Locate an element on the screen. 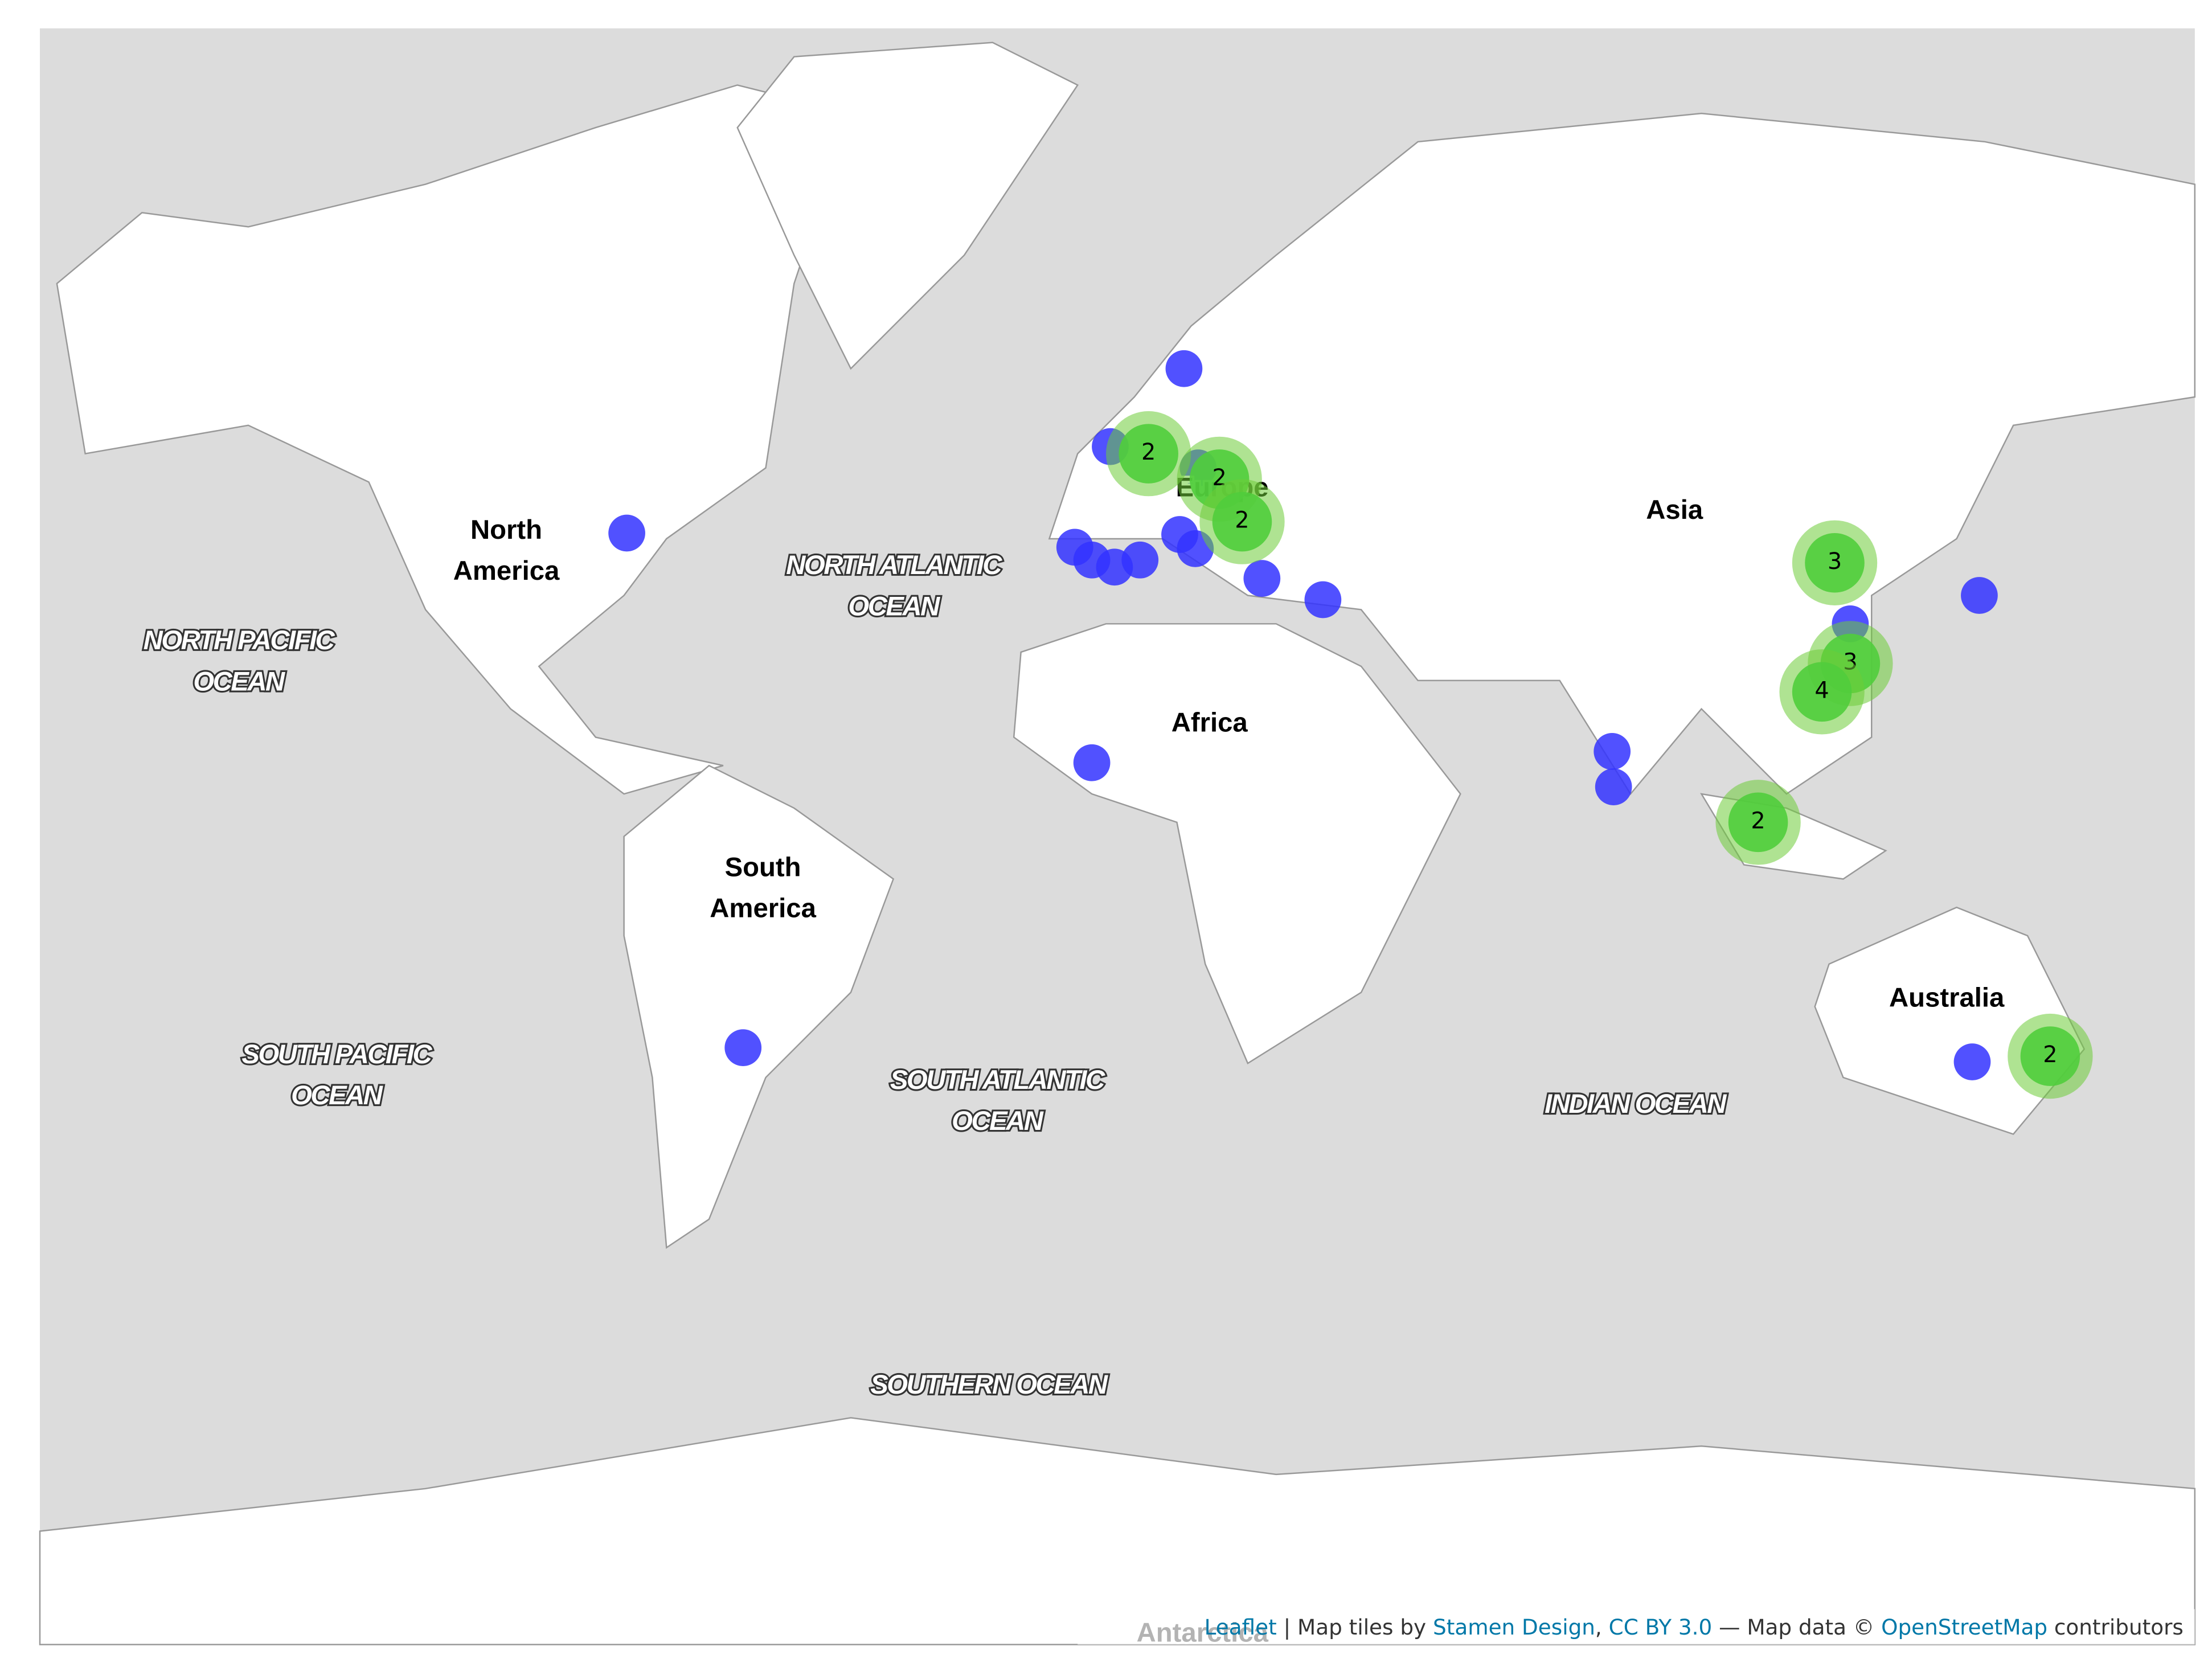  cluster: 3 is located at coordinates (1835, 562).